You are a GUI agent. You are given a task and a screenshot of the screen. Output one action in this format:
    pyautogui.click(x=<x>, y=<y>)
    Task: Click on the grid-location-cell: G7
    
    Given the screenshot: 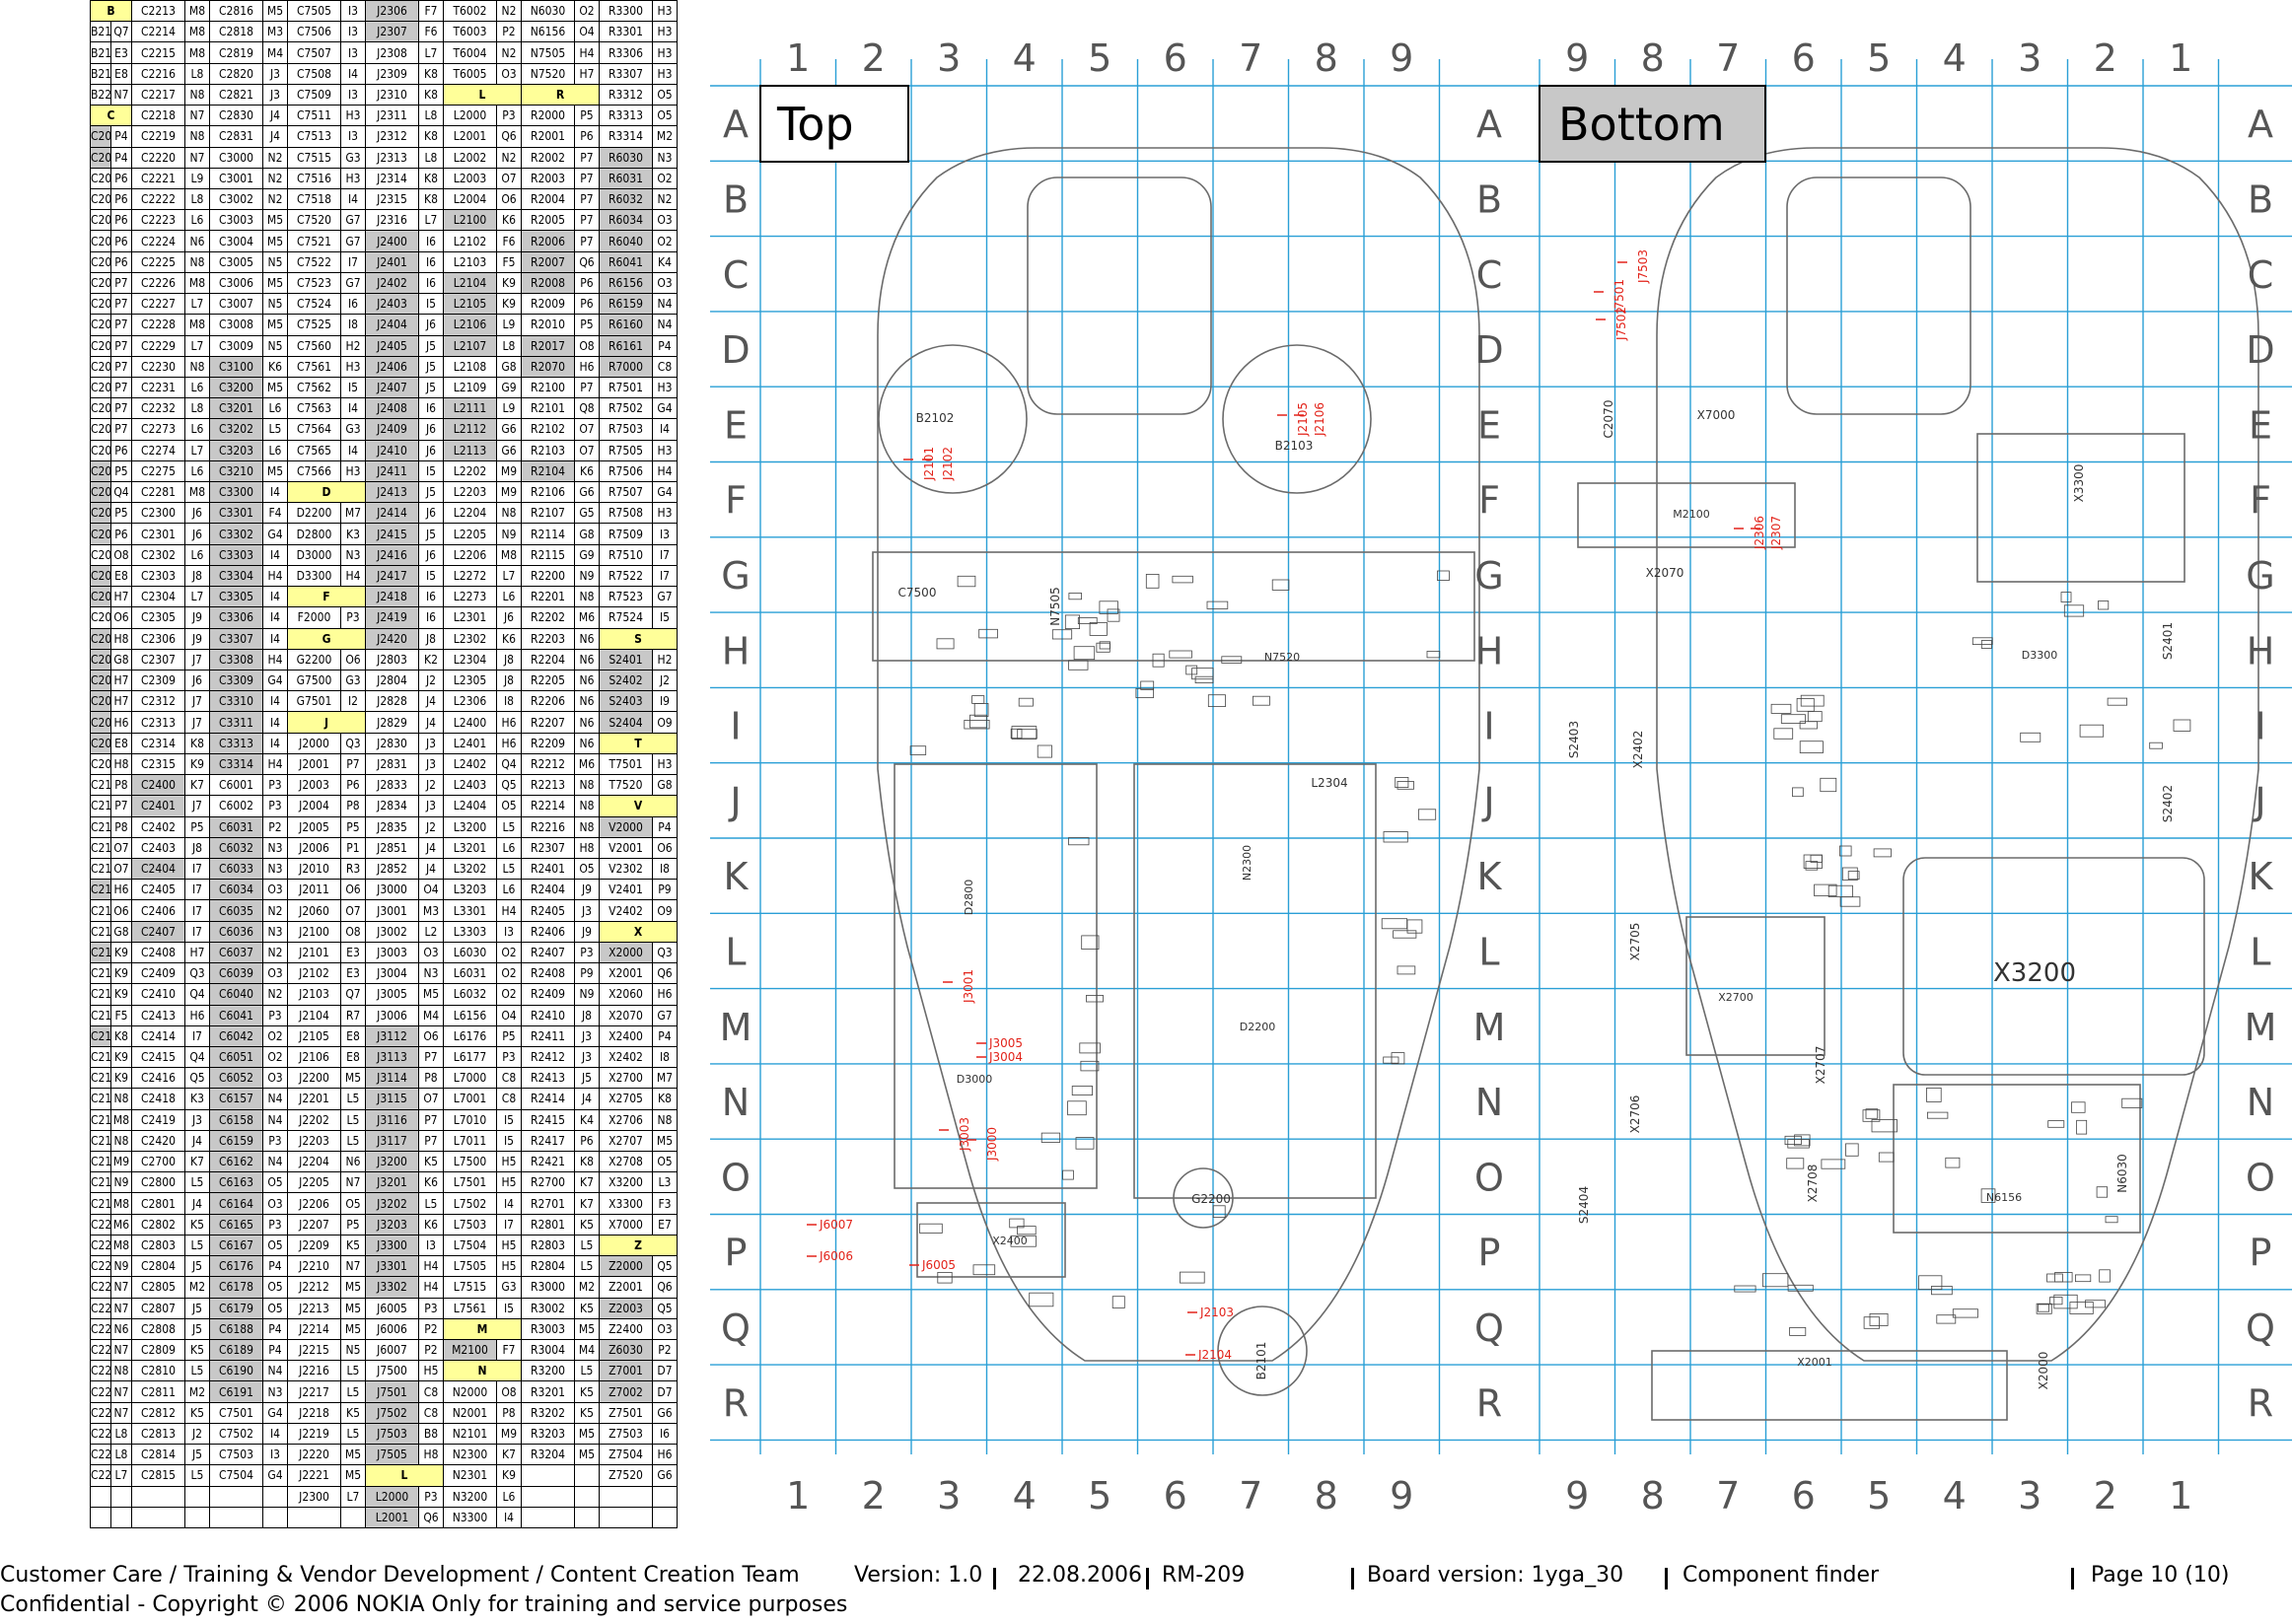 What is the action you would take?
    pyautogui.click(x=353, y=283)
    